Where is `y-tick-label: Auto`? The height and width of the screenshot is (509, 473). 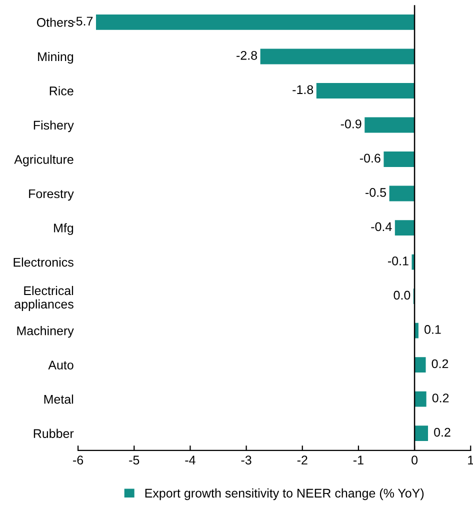
y-tick-label: Auto is located at coordinates (61, 365).